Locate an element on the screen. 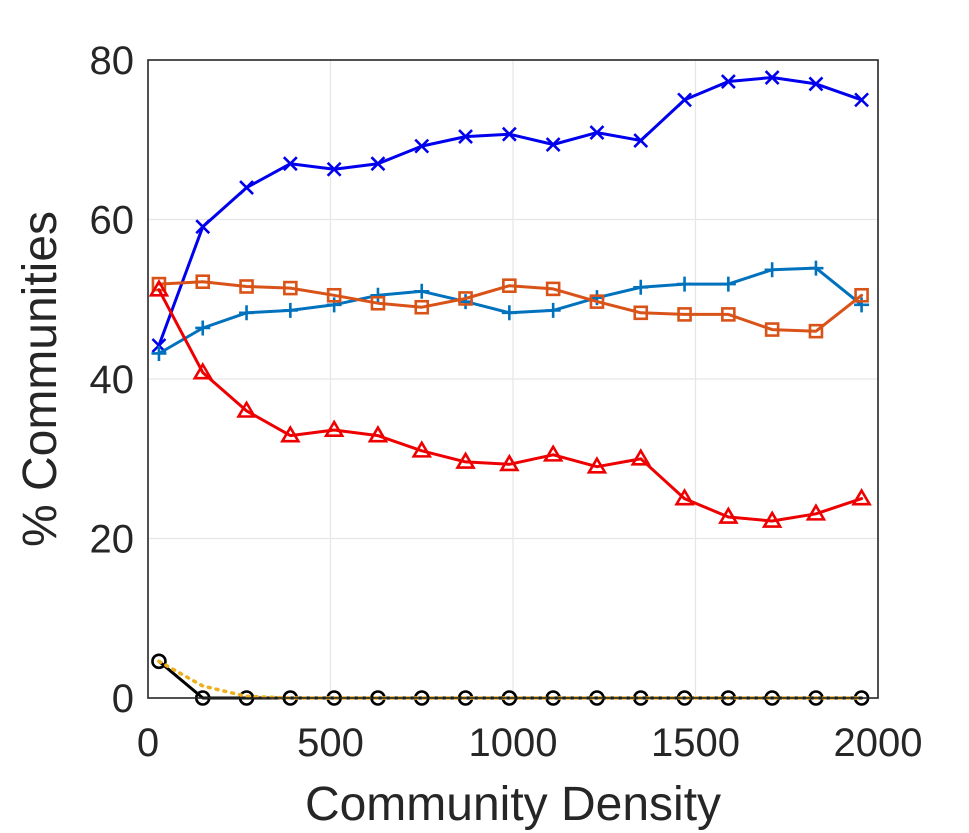 The width and height of the screenshot is (969, 833). x-axis-label: Community Density is located at coordinates (513, 804).